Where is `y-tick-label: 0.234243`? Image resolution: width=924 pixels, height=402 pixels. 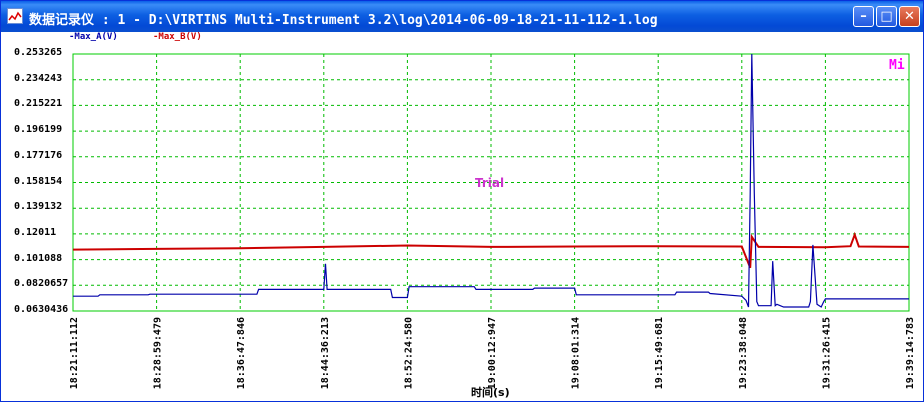
y-tick-label: 0.234243 is located at coordinates (38, 78).